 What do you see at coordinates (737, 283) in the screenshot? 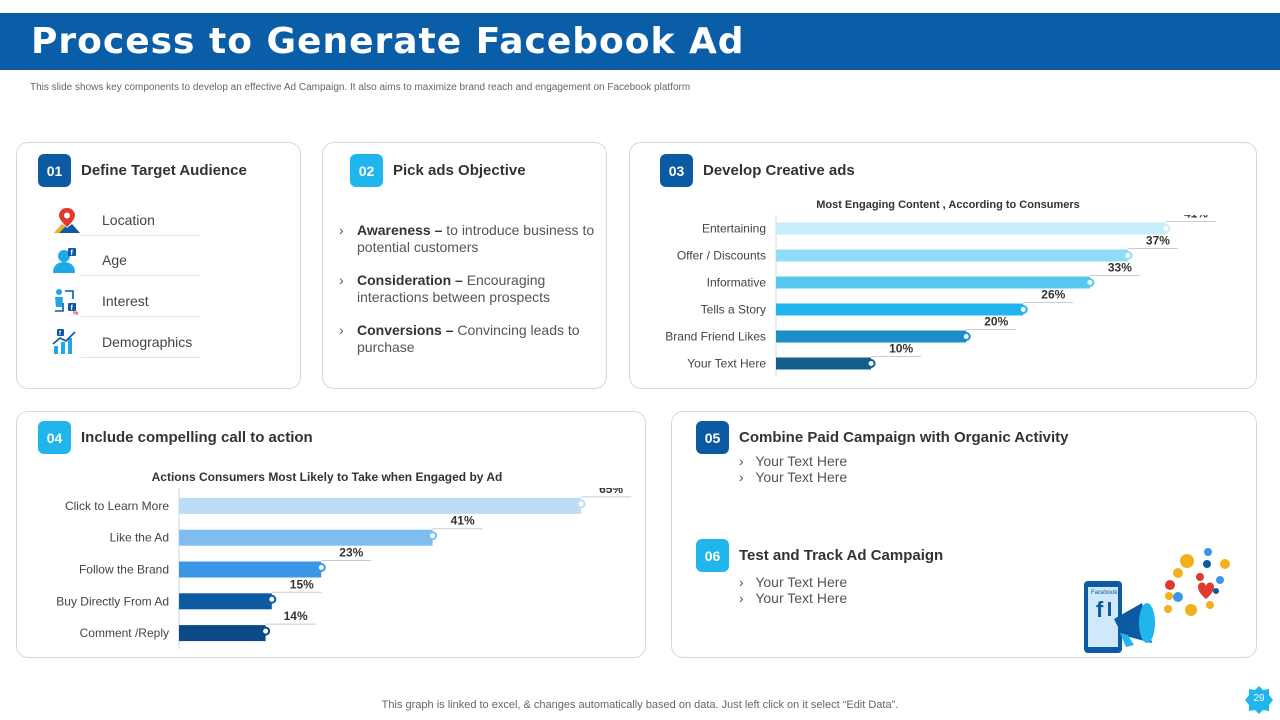
I see `category-label: Informative` at bounding box center [737, 283].